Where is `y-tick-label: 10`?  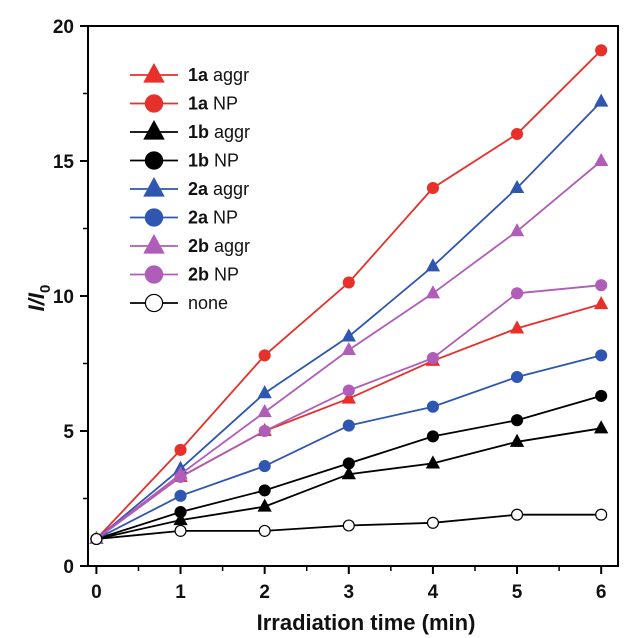 y-tick-label: 10 is located at coordinates (63, 297).